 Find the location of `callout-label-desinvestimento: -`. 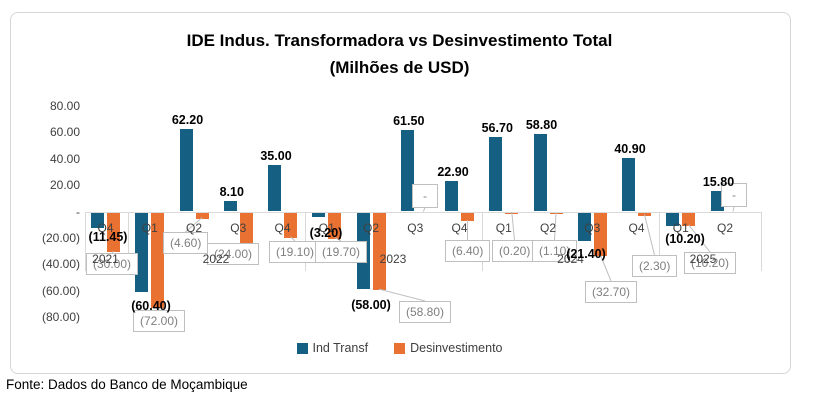

callout-label-desinvestimento: - is located at coordinates (425, 196).